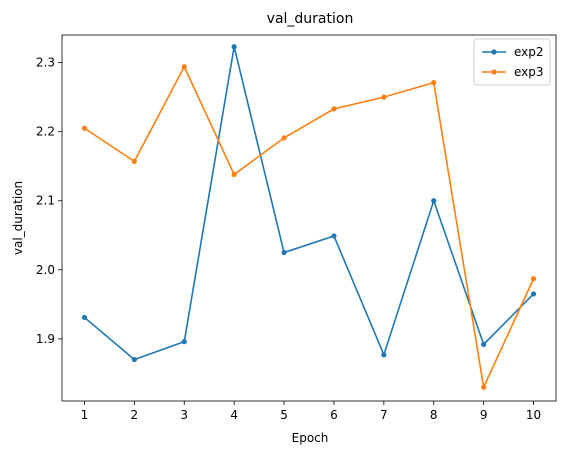 The height and width of the screenshot is (455, 567). Describe the element at coordinates (484, 415) in the screenshot. I see `x-tick-label: 9` at that location.